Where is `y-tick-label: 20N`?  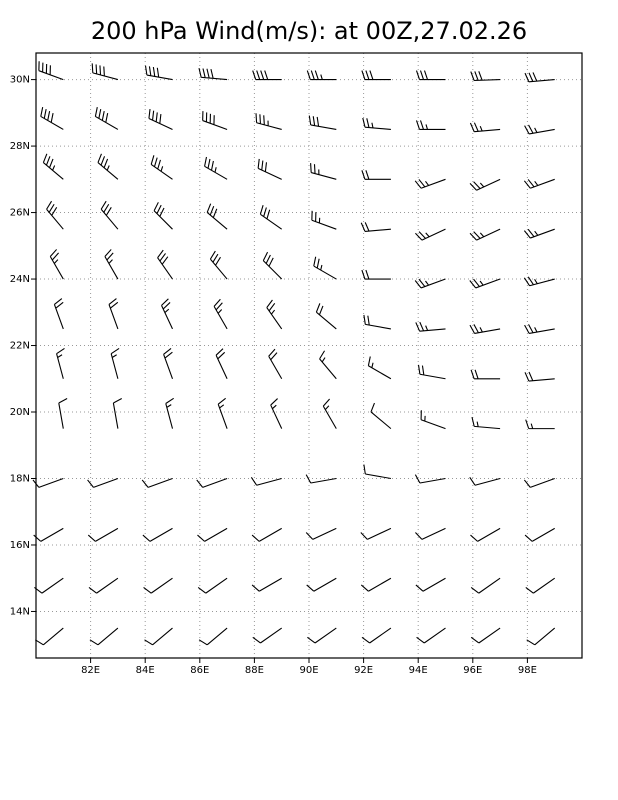 y-tick-label: 20N is located at coordinates (20, 412).